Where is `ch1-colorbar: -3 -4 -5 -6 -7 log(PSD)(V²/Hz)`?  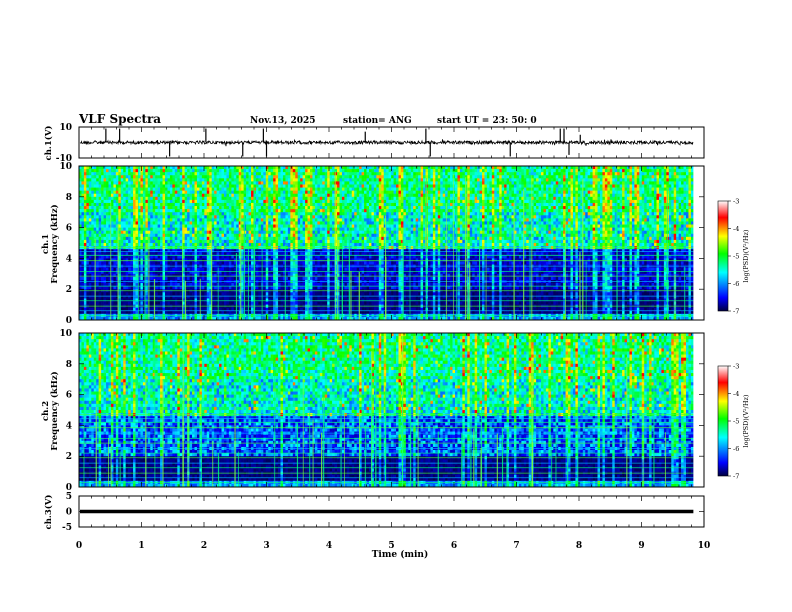
ch1-colorbar: -3 -4 -5 -6 -7 log(PSD)(V²/Hz) is located at coordinates (733, 257).